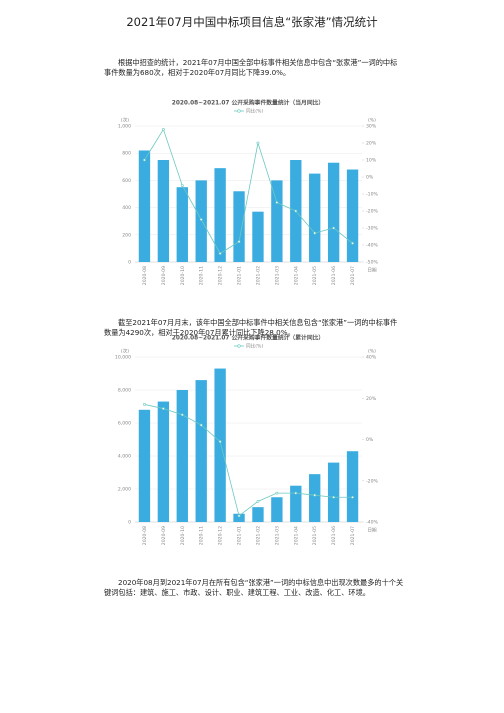 The height and width of the screenshot is (713, 504). What do you see at coordinates (252, 22) in the screenshot?
I see `document-title: 2021年07月中国中标项目信息“张家港”情况统计` at bounding box center [252, 22].